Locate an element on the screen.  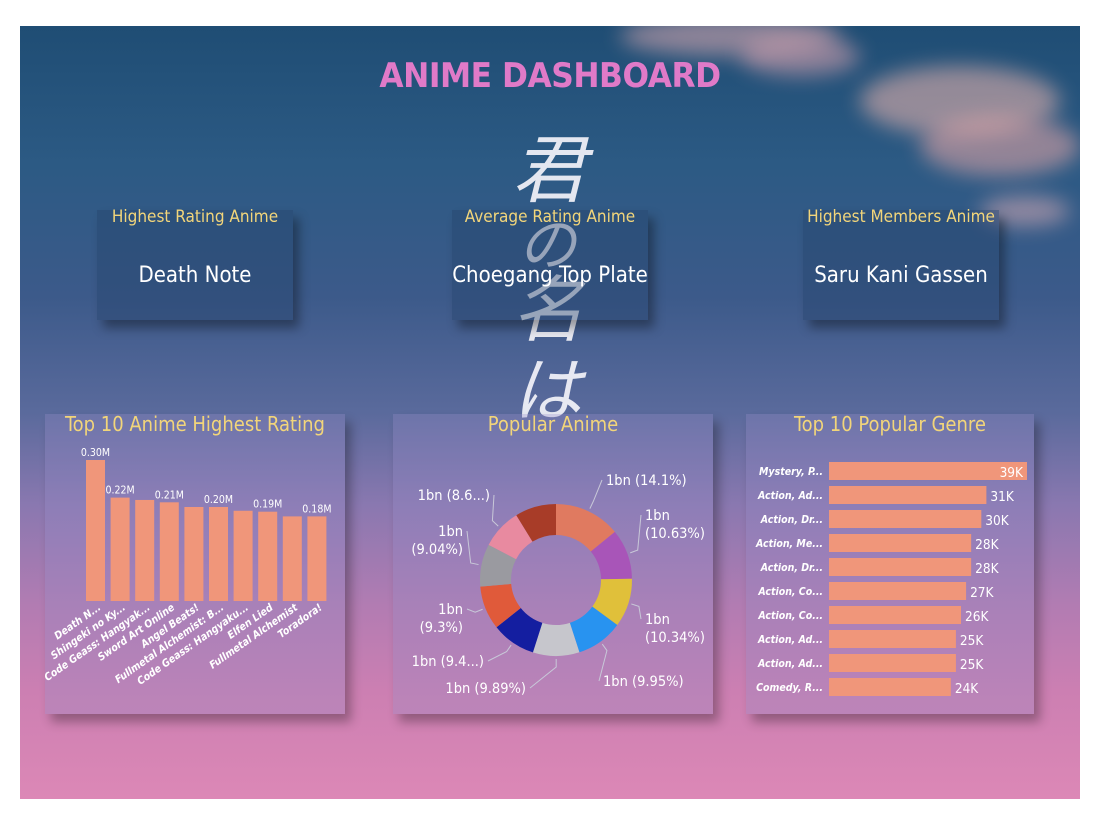
kpi-card-highest-rating: Highest Rating Anime Death Note is located at coordinates (195, 263).